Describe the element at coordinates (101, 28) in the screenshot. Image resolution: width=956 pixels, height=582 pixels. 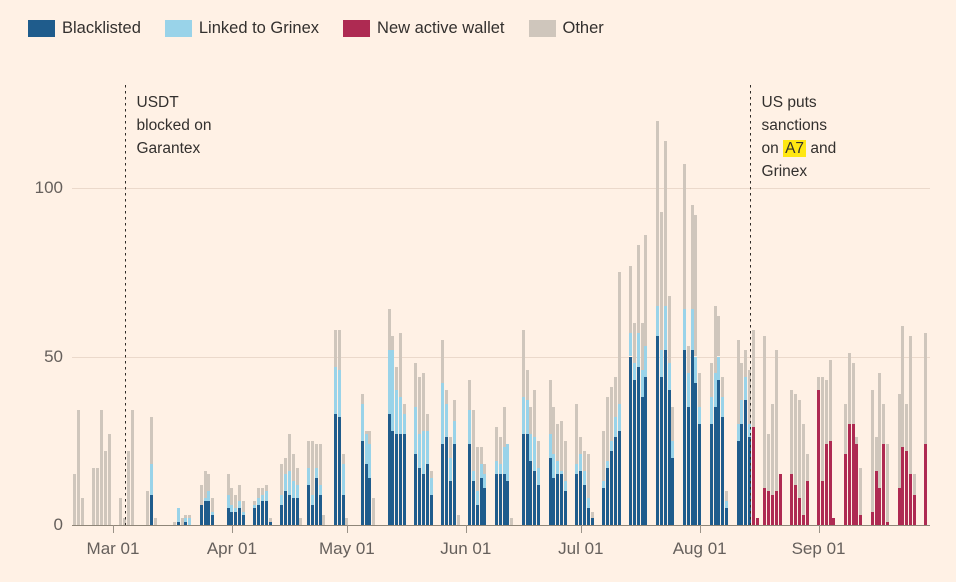
I see `legend-label: Blacklisted` at that location.